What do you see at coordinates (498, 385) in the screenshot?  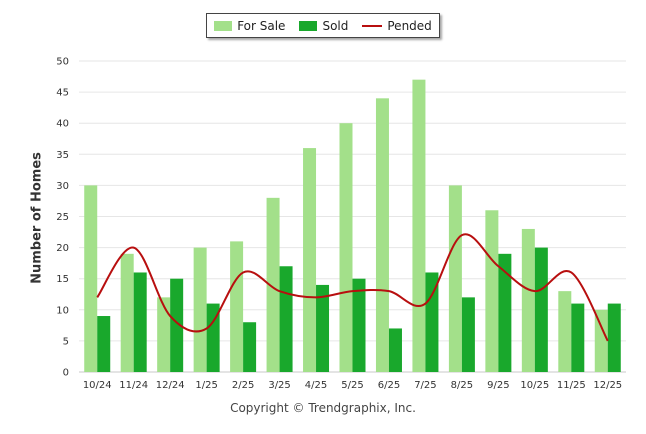 I see `x-tick-label: 9/25` at bounding box center [498, 385].